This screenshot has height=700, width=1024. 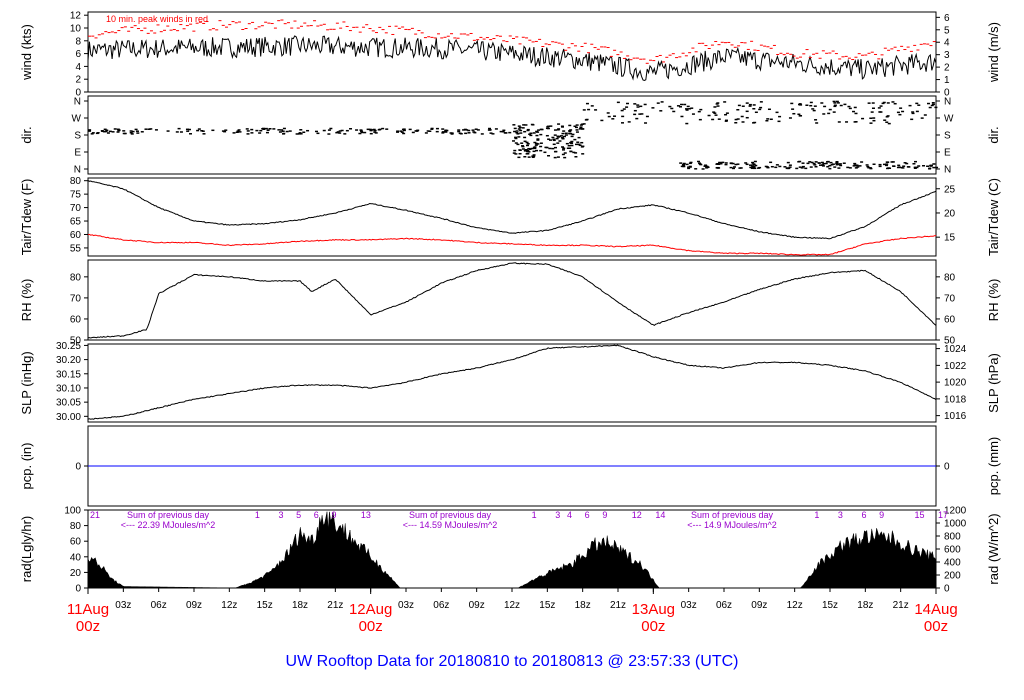 I want to click on y-tick-label-right: 50, so click(x=950, y=341).